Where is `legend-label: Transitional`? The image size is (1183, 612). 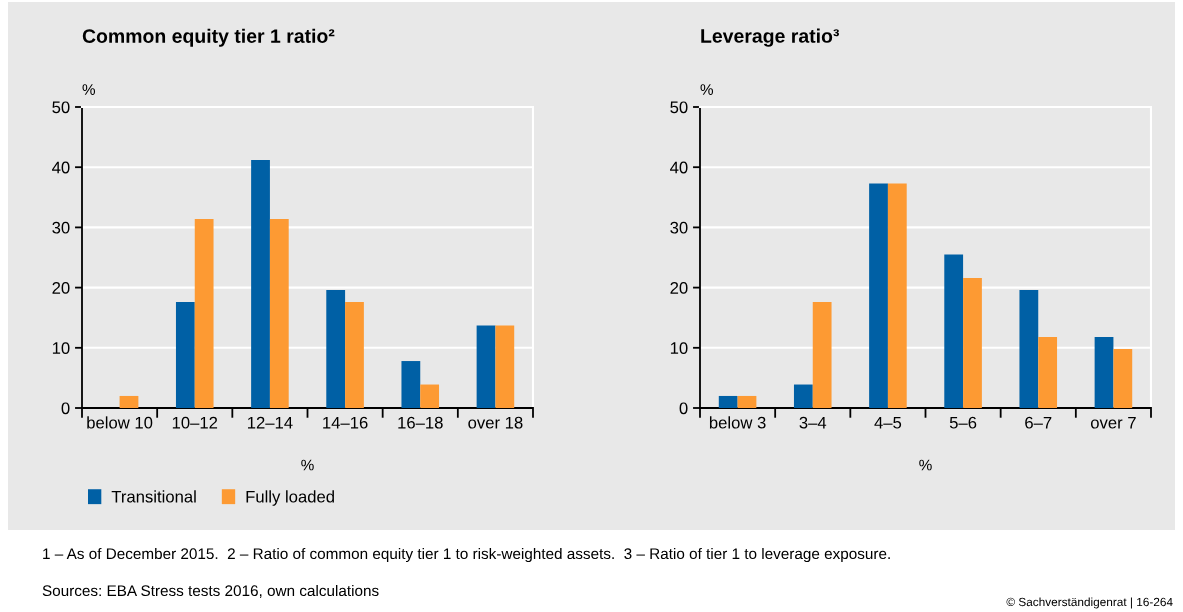 legend-label: Transitional is located at coordinates (153, 496).